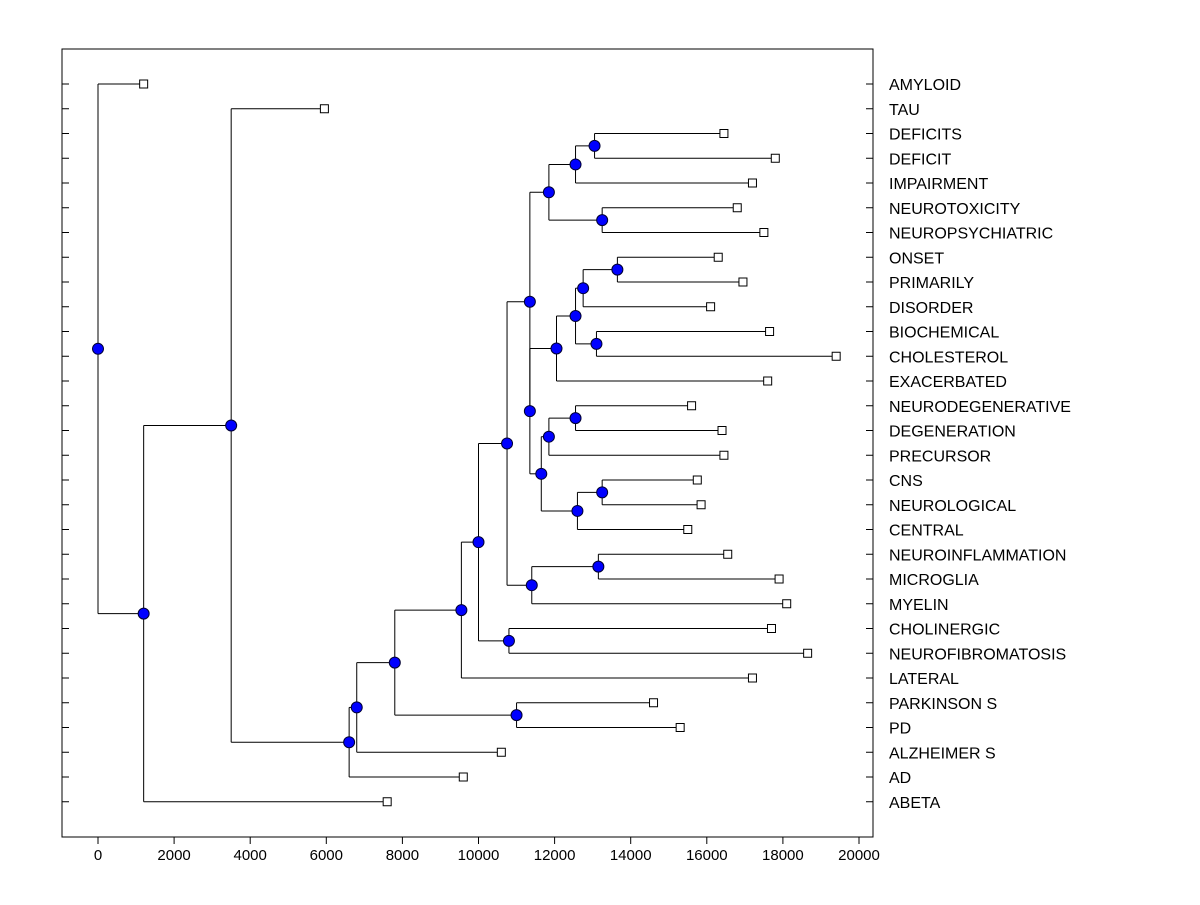 The image size is (1200, 905). Describe the element at coordinates (944, 630) in the screenshot. I see `leaf-label: CHOLINERGIC` at that location.